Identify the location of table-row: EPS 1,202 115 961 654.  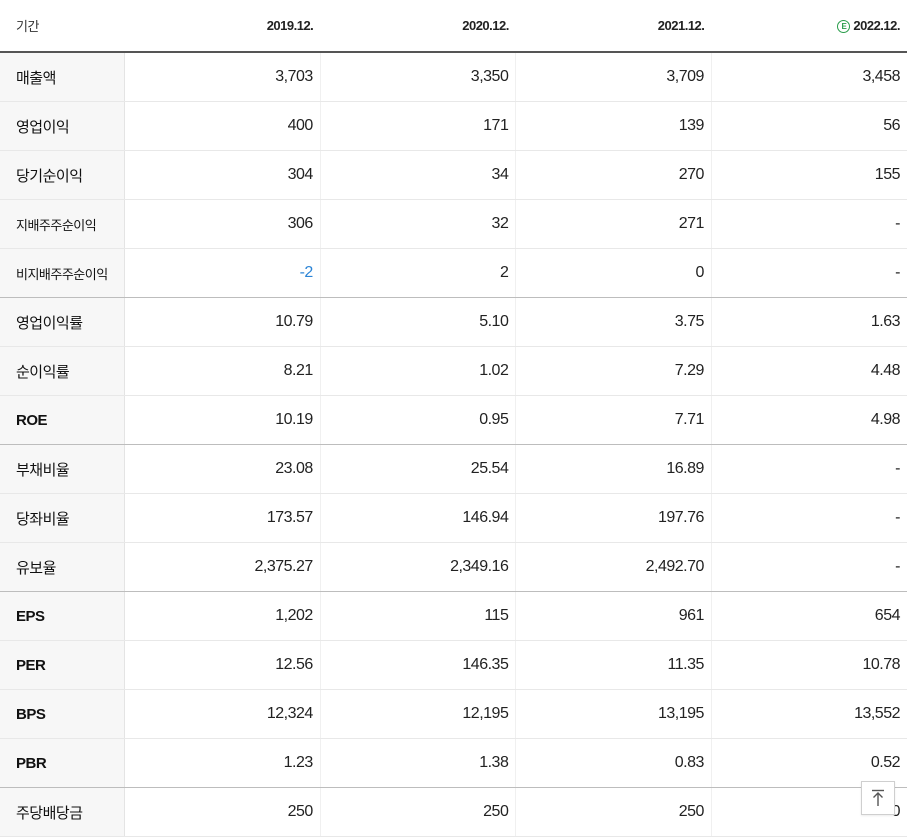
(453, 616).